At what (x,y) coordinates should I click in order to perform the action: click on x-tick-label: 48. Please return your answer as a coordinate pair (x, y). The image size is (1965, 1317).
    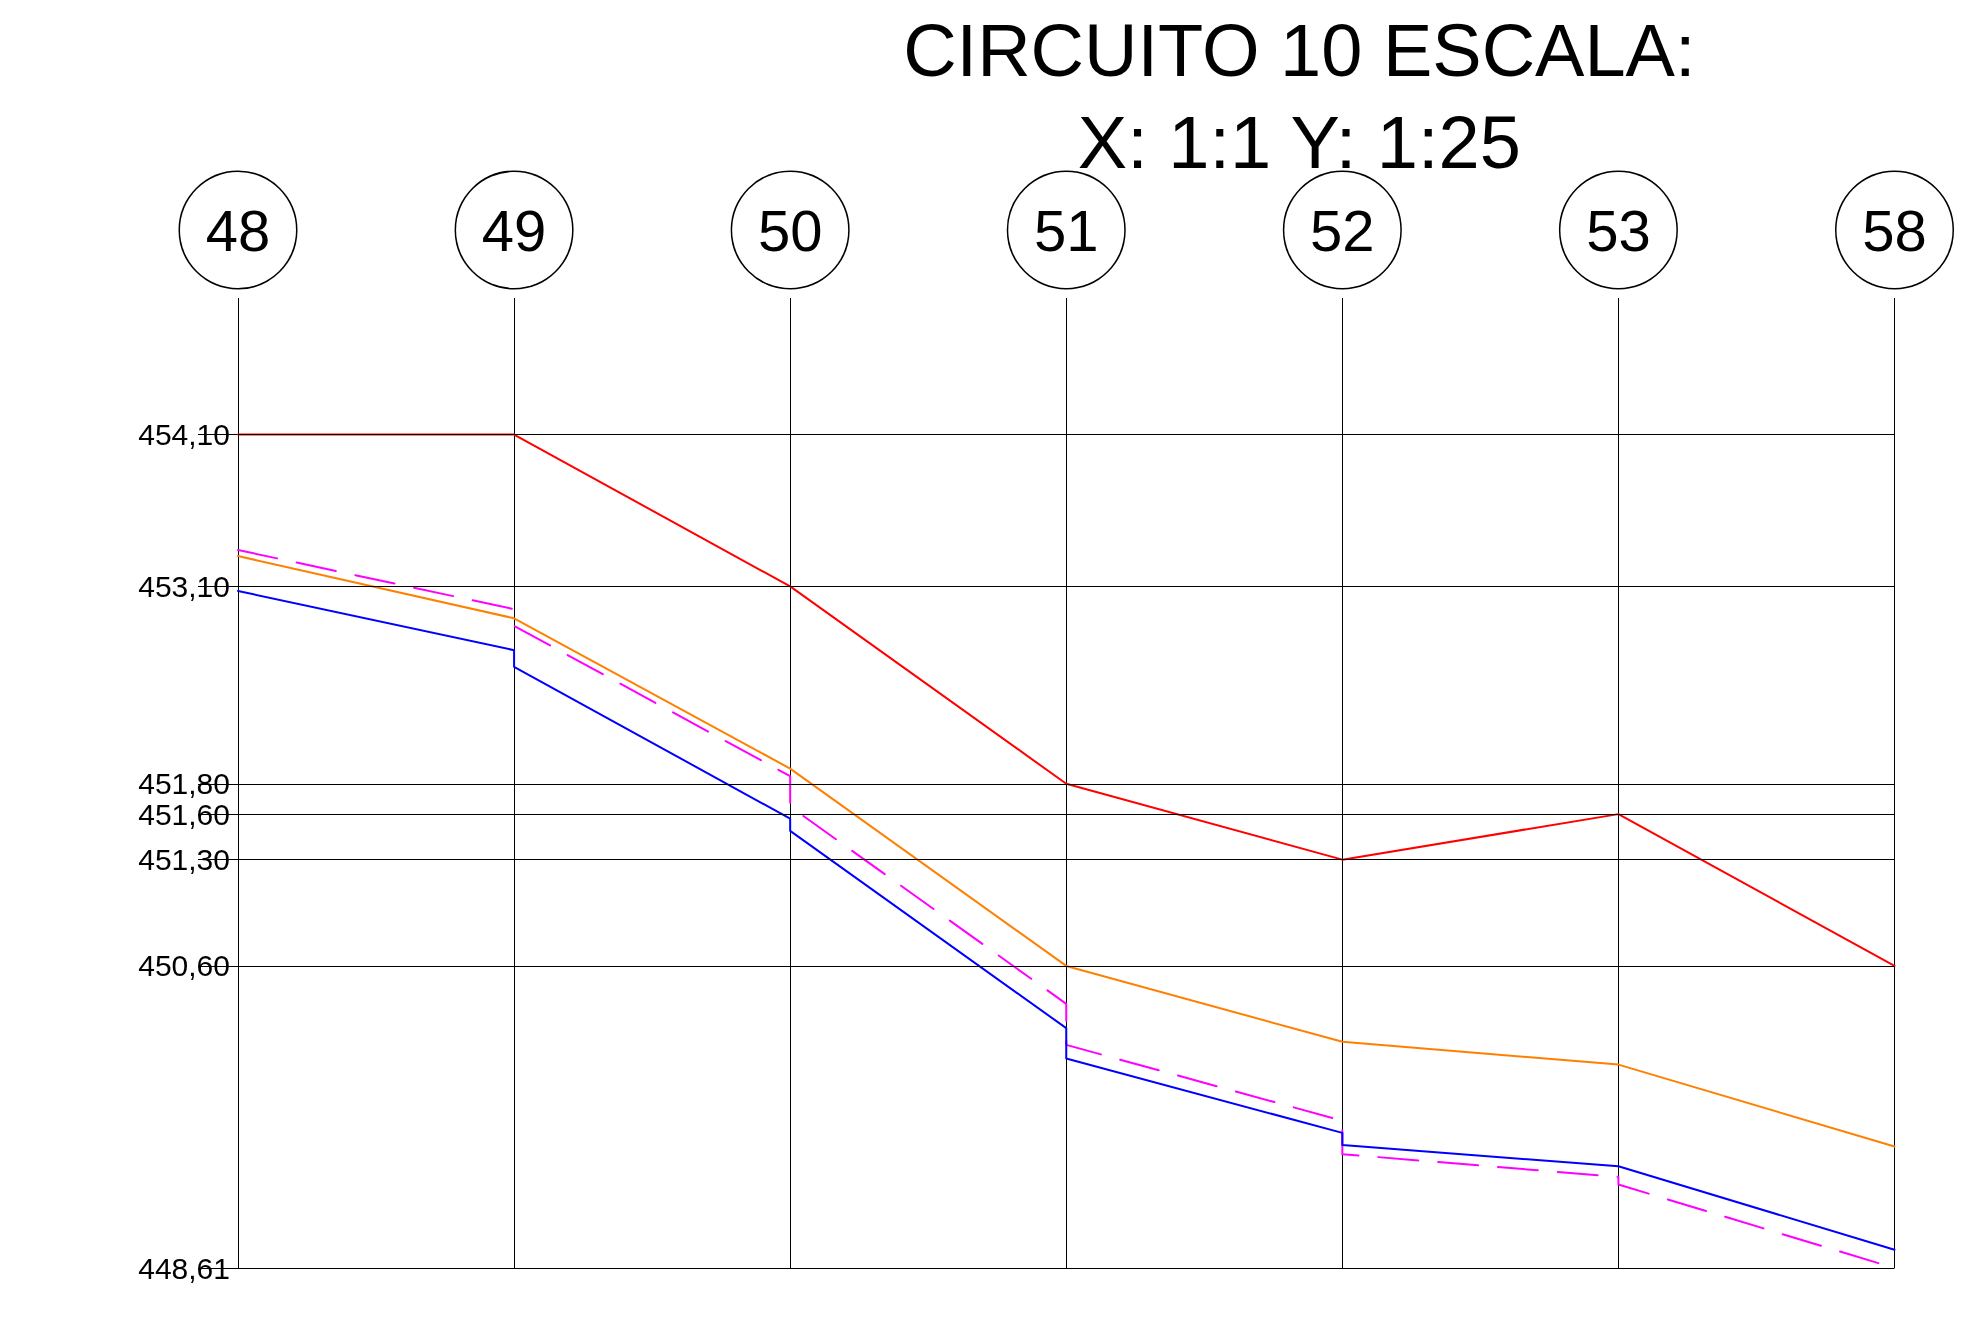
    Looking at the image, I should click on (238, 230).